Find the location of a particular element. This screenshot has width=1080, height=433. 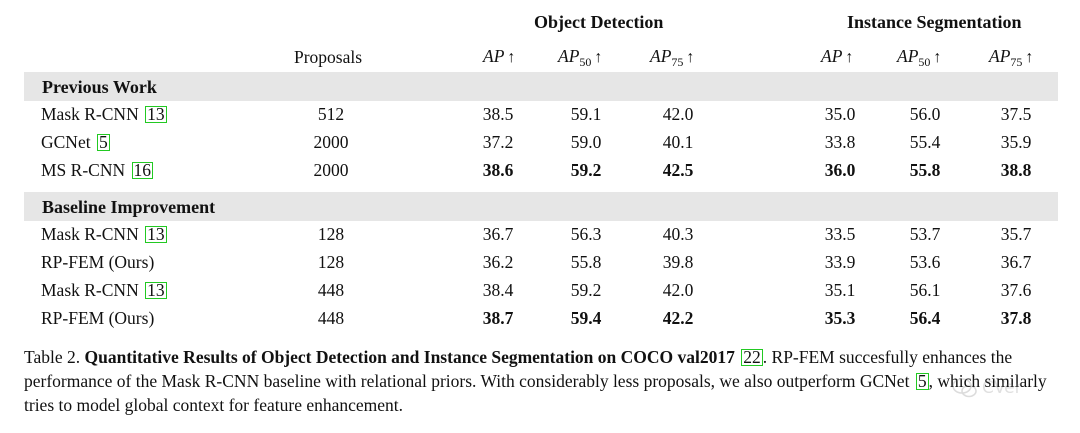

table-row: Mask R-CNN 13 512 38.5 59.1 42.0 35.0 56.0 37.5 is located at coordinates (540, 118).